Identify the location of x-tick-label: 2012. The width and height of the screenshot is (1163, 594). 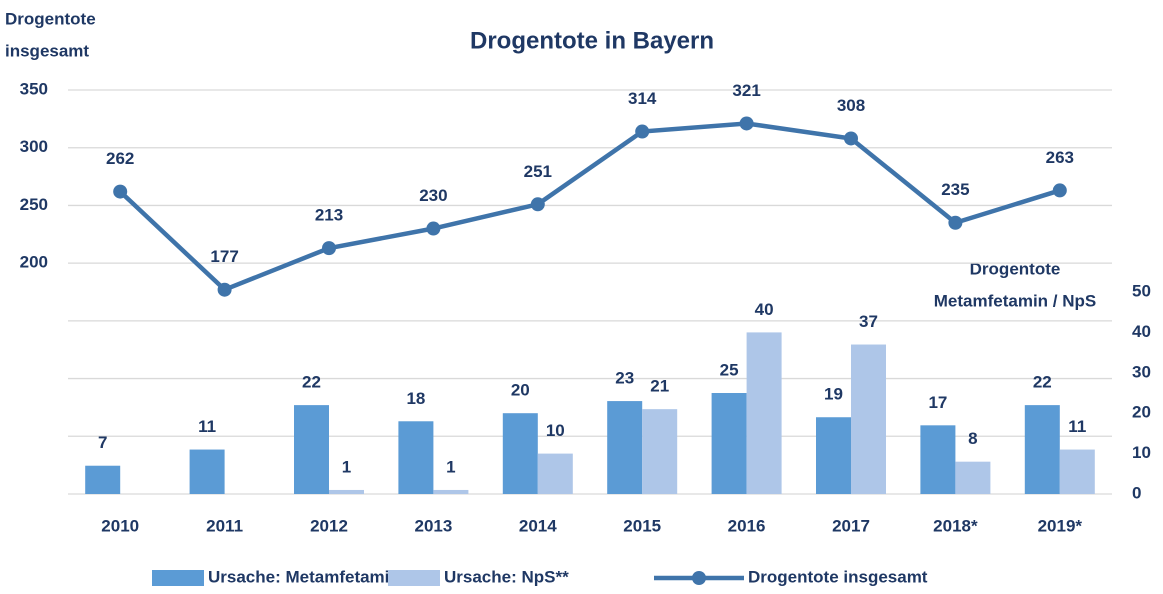
(329, 525).